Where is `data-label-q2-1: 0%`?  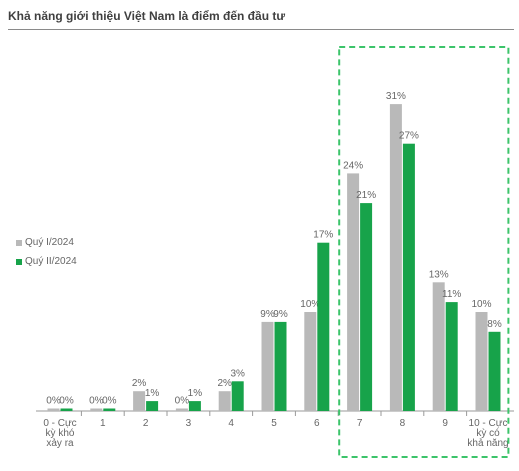
data-label-q2-1: 0% is located at coordinates (109, 401).